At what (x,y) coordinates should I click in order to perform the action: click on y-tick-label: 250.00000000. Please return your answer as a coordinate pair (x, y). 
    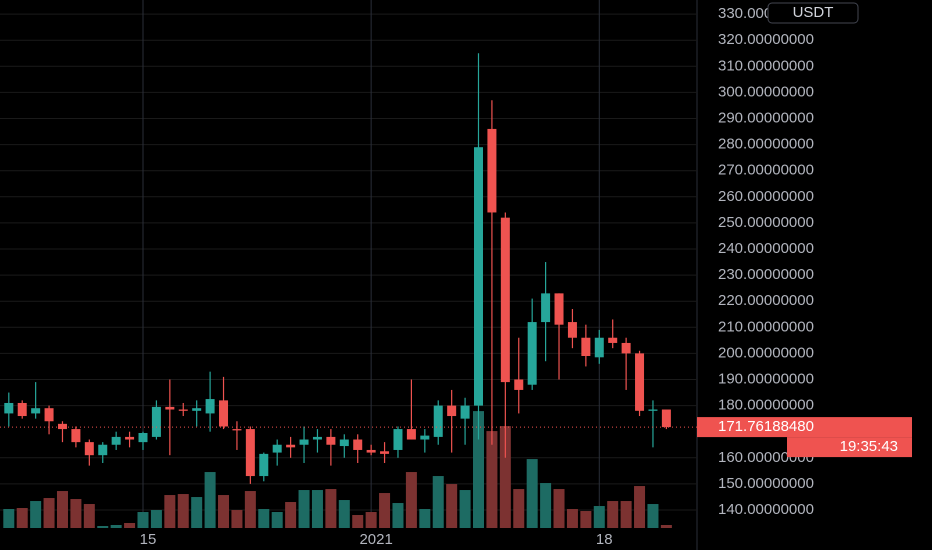
    Looking at the image, I should click on (766, 222).